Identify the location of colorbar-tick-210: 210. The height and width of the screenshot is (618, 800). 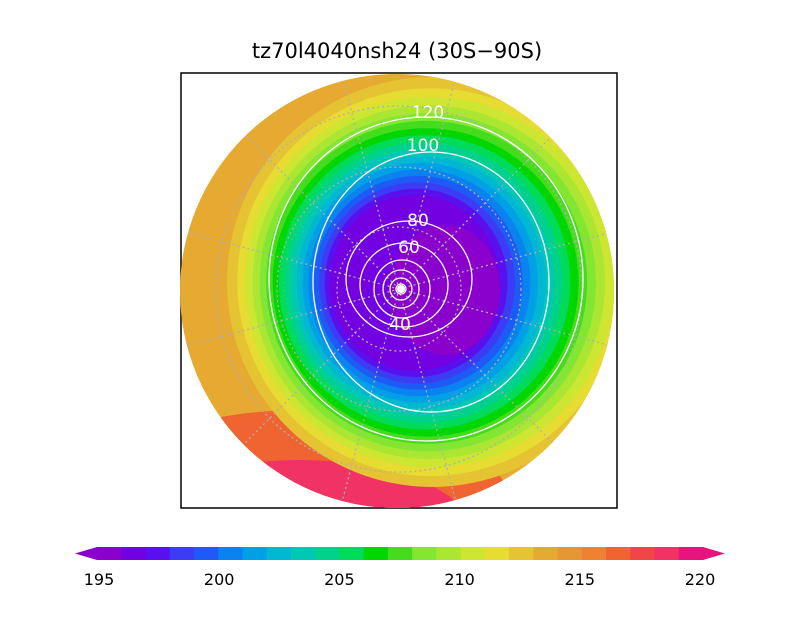
(459, 579).